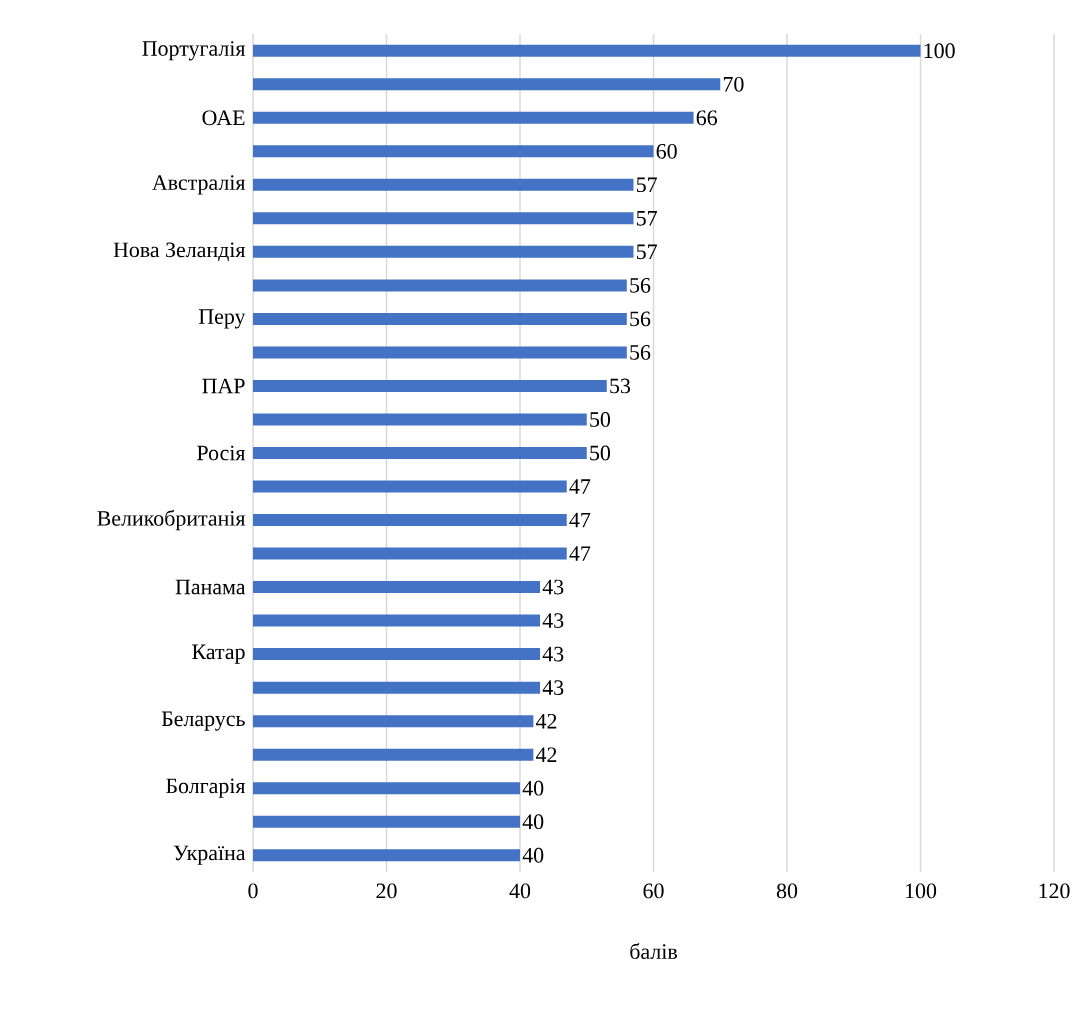 The image size is (1086, 1011). Describe the element at coordinates (222, 319) in the screenshot. I see `y-tick-label: Перу` at that location.